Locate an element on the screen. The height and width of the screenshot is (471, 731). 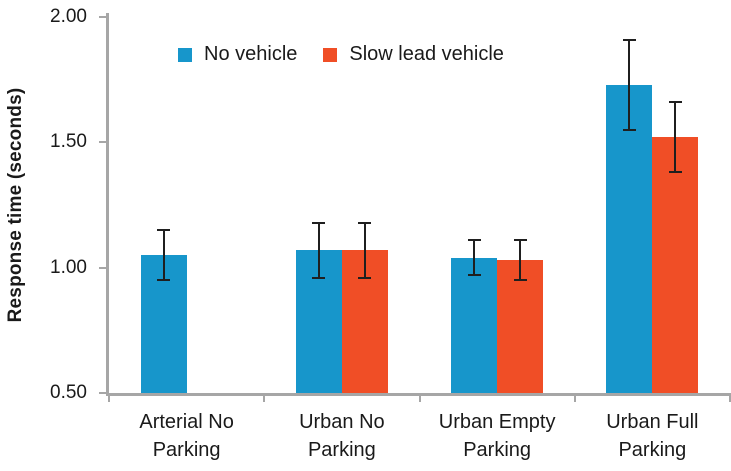
legend-label: No vehicle is located at coordinates (251, 54).